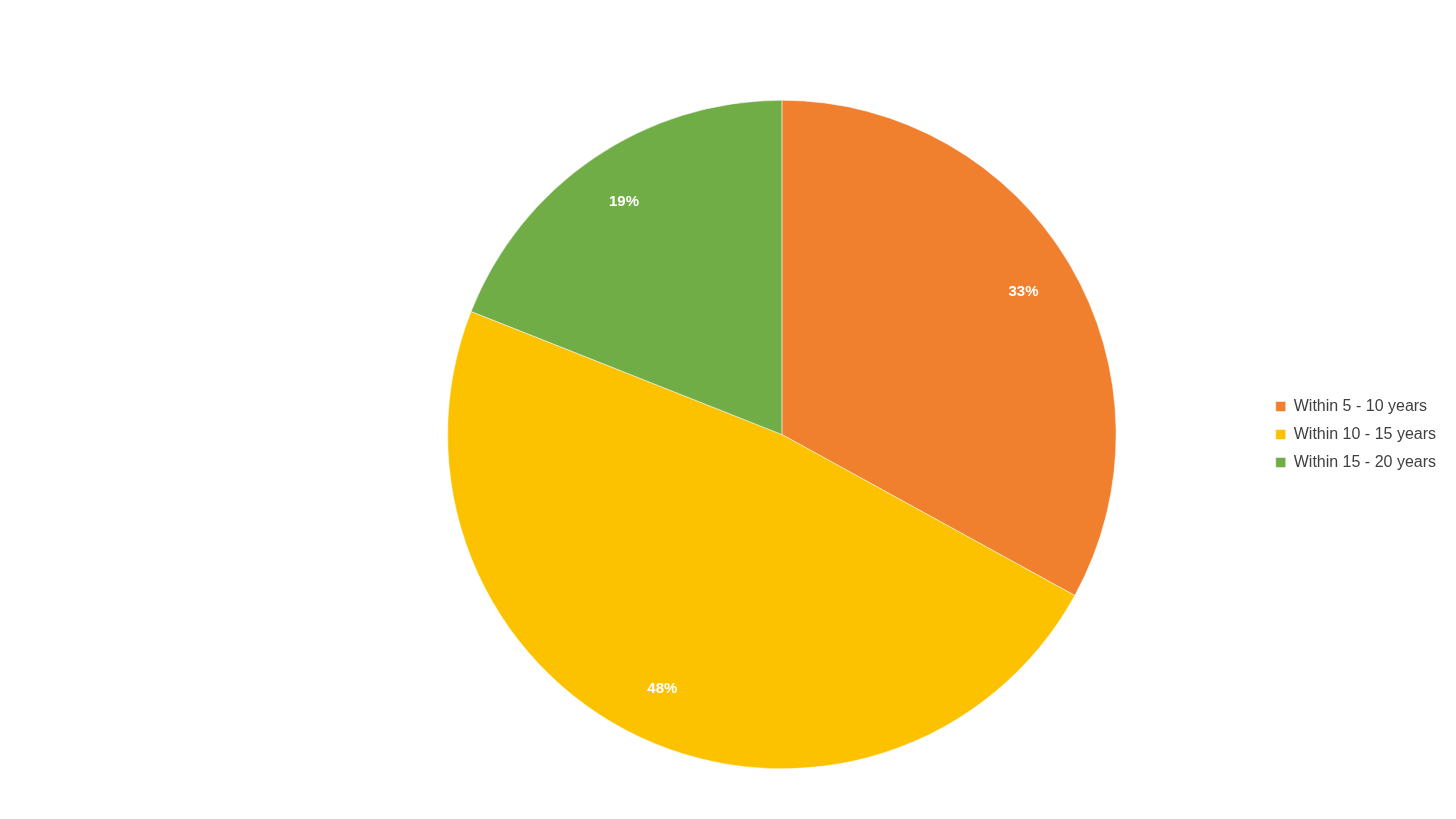 This screenshot has width=1456, height=819. What do you see at coordinates (1364, 433) in the screenshot?
I see `legend-label: Within 10 - 15 years` at bounding box center [1364, 433].